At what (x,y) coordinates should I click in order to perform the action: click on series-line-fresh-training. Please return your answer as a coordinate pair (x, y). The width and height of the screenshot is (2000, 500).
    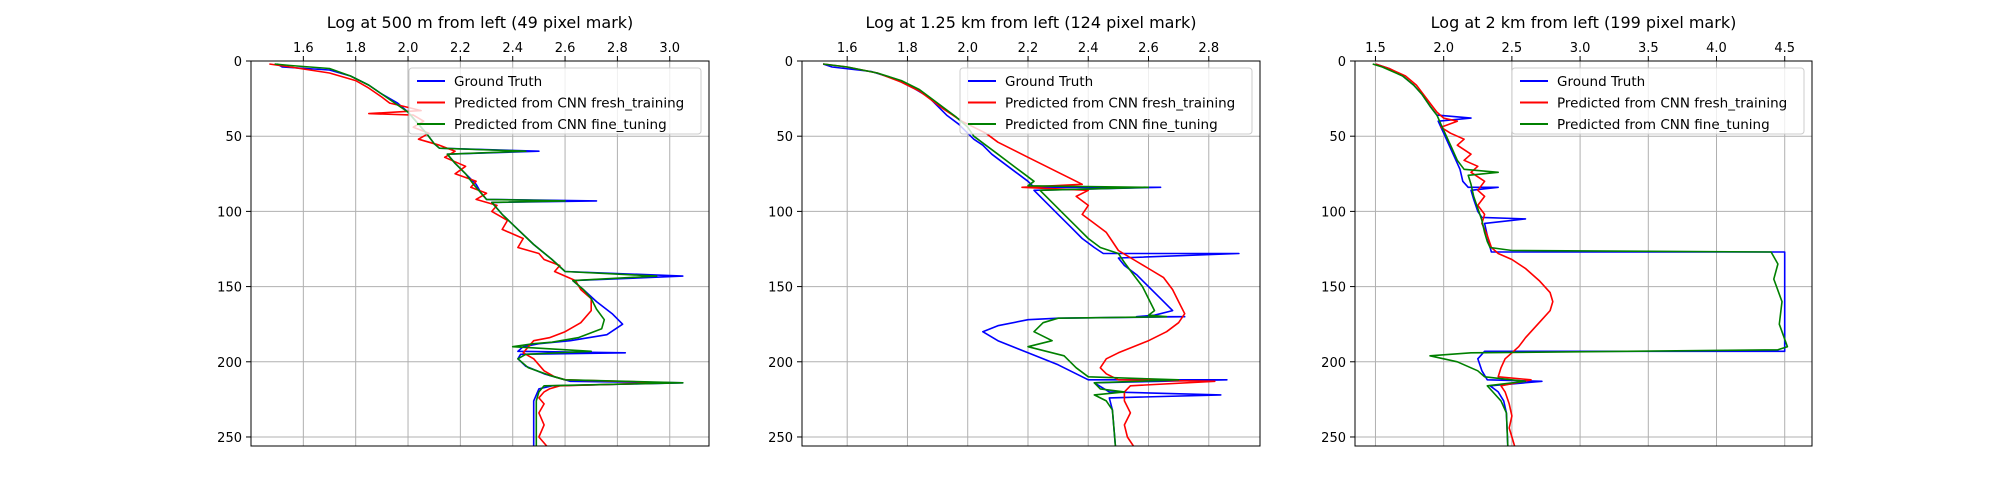
    Looking at the image, I should click on (1464, 254).